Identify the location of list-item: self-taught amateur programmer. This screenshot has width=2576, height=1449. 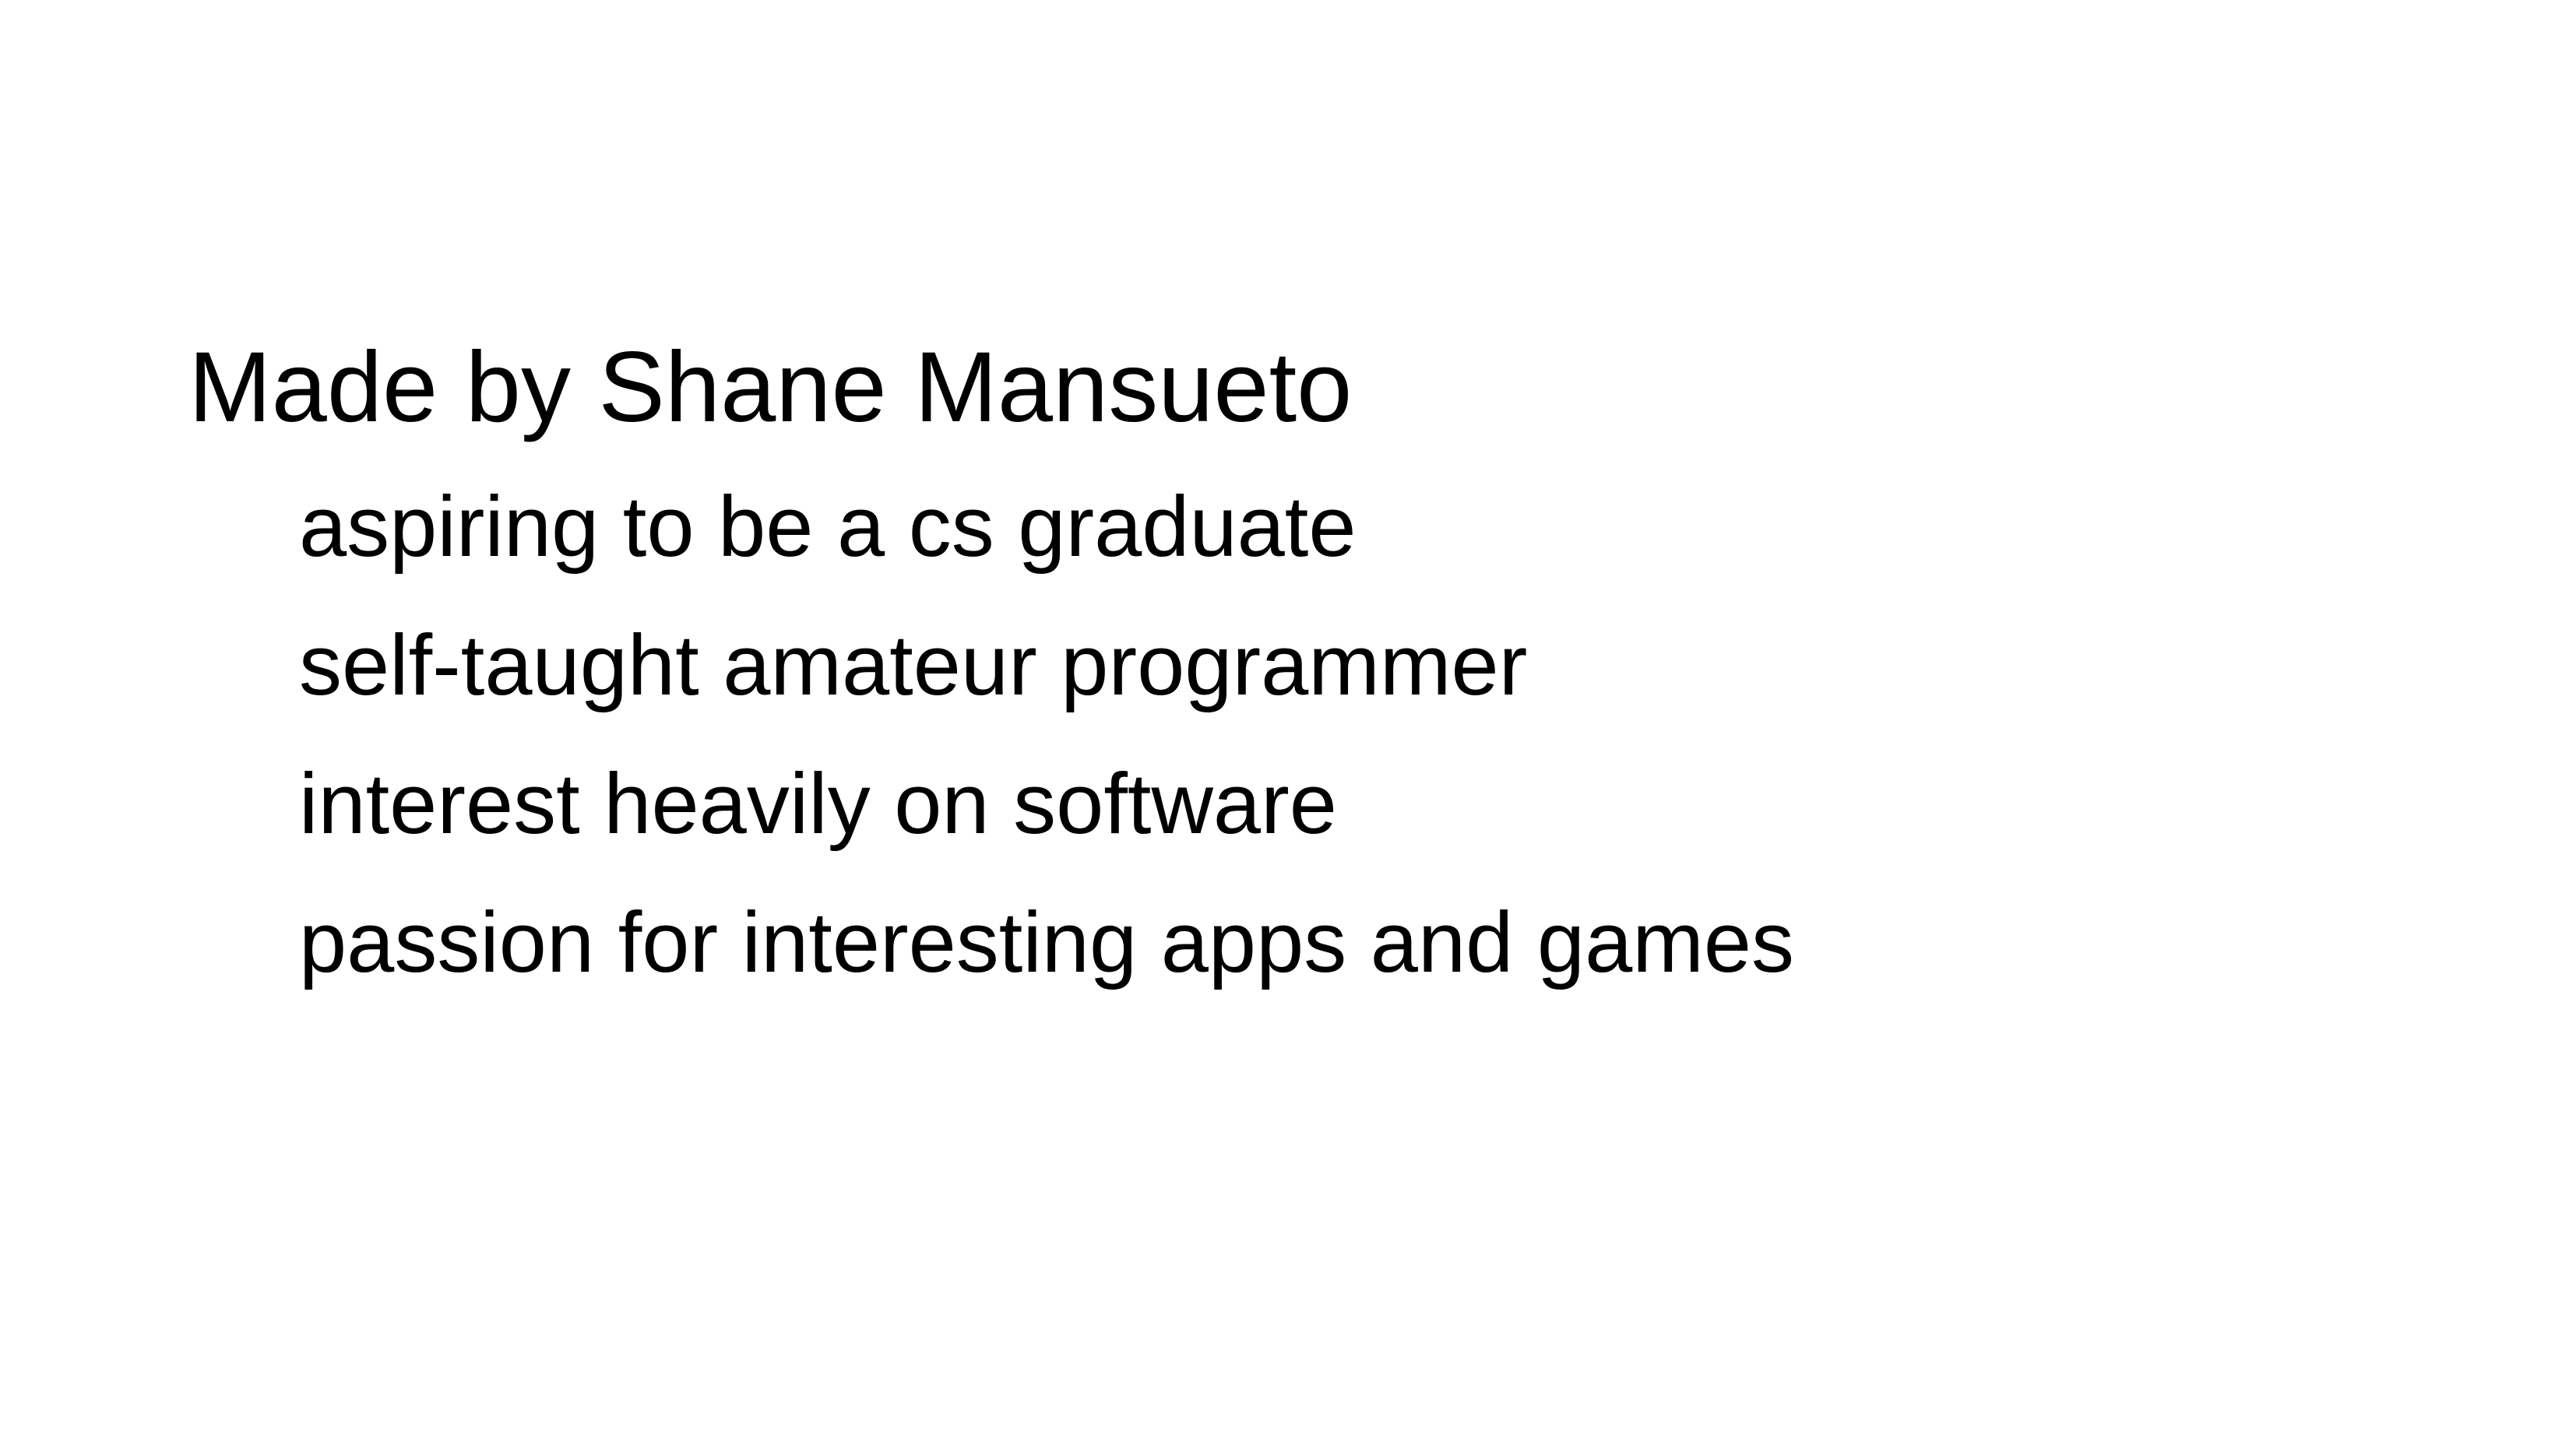
(913, 665).